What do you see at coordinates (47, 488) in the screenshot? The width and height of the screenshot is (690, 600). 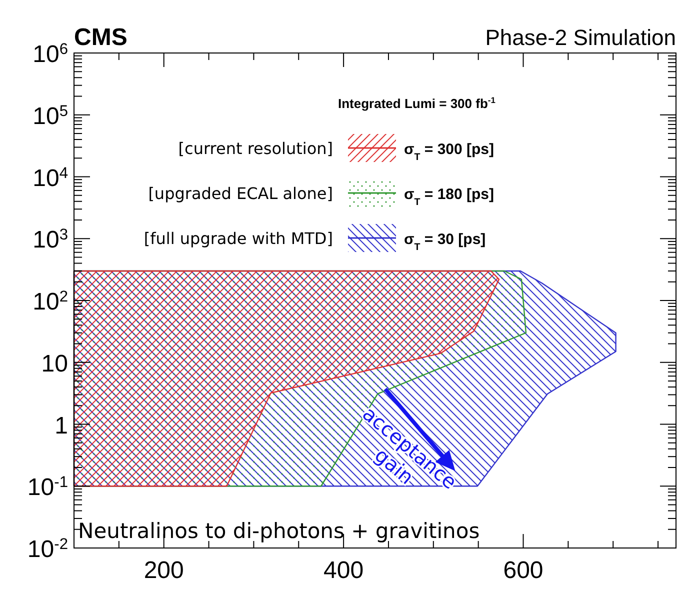 I see `y-tick-label: 10$^{-1}$` at bounding box center [47, 488].